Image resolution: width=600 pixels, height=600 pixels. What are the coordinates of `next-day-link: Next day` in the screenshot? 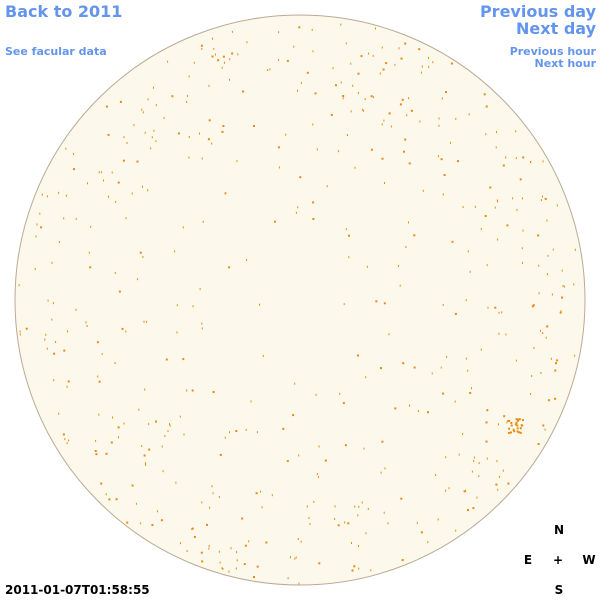 It's located at (556, 28).